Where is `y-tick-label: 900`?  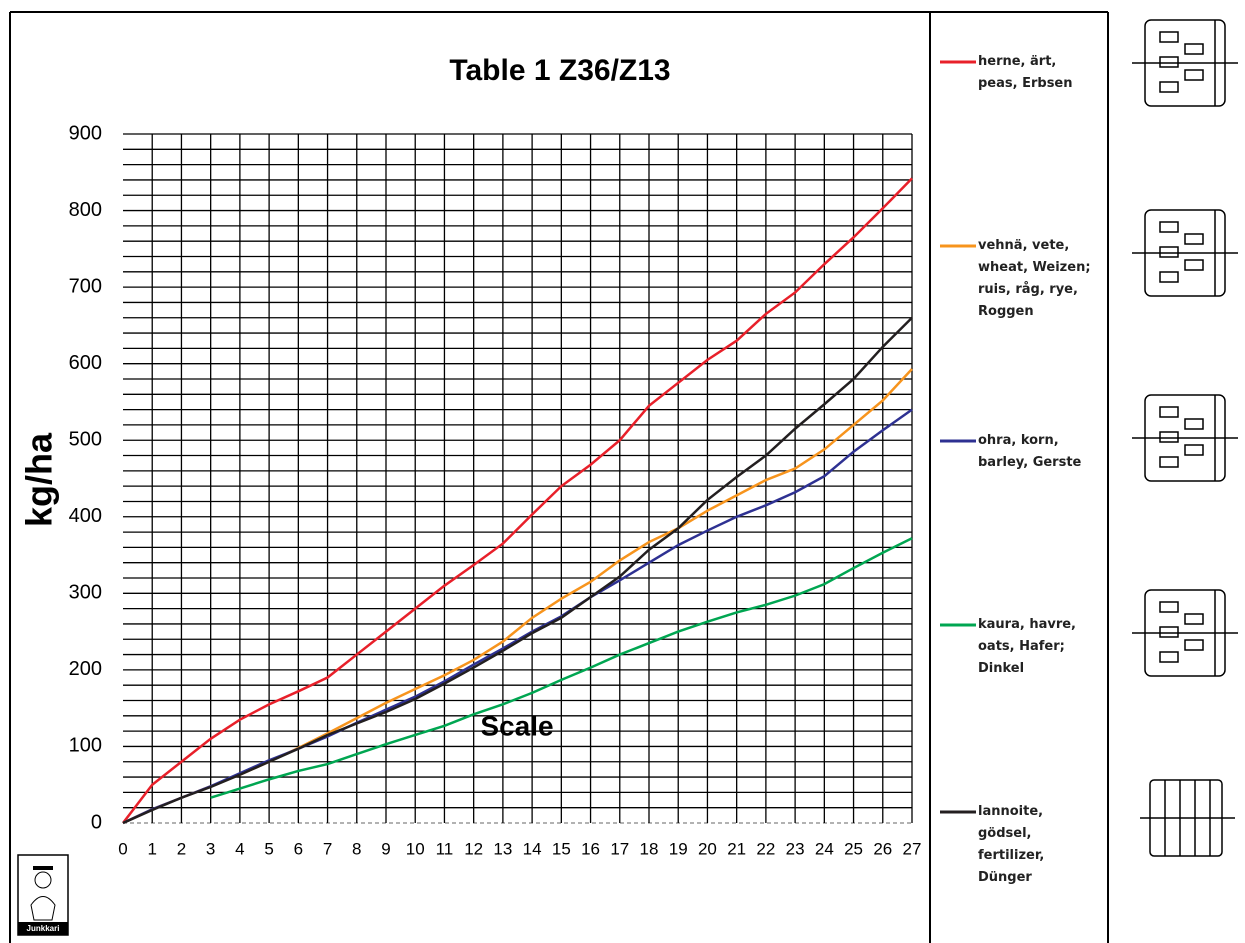
y-tick-label: 900 is located at coordinates (85, 133).